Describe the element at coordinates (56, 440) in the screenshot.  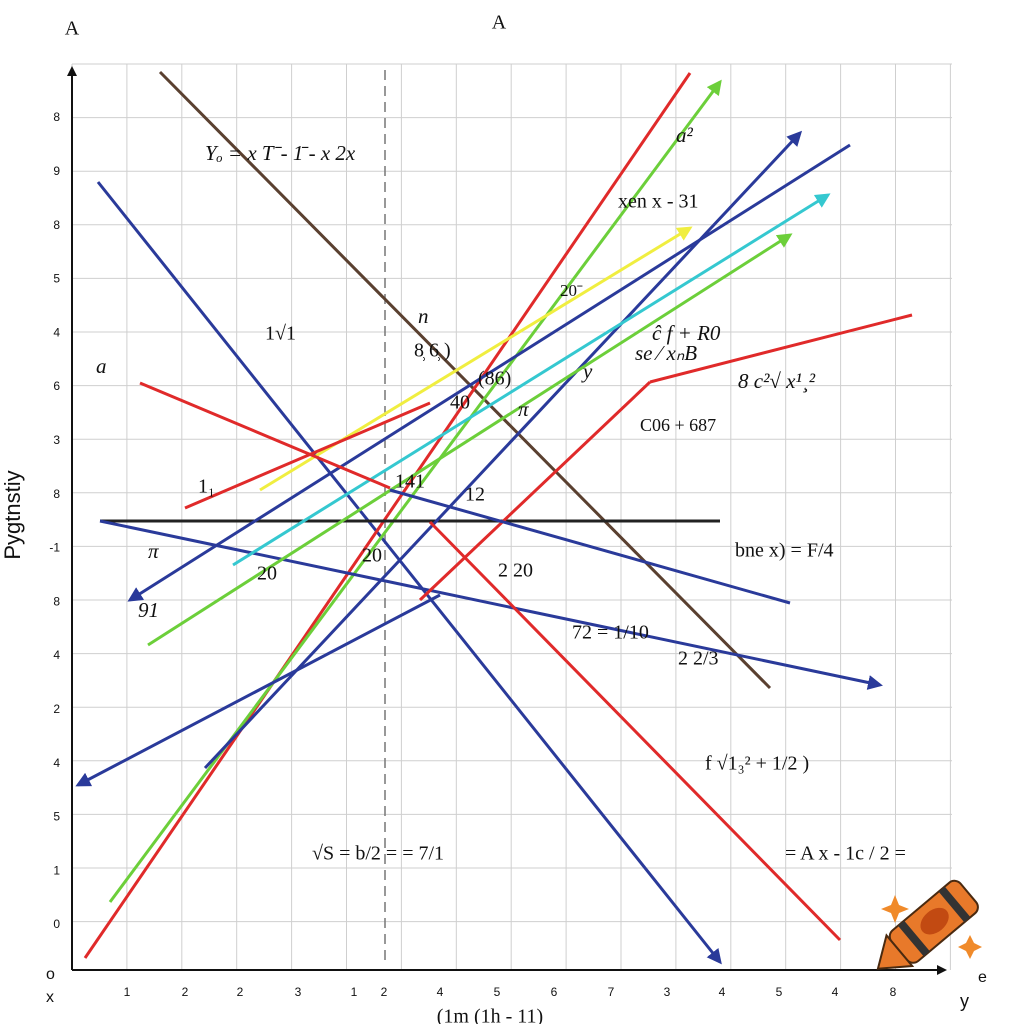
I see `y-tick-label: 3` at that location.